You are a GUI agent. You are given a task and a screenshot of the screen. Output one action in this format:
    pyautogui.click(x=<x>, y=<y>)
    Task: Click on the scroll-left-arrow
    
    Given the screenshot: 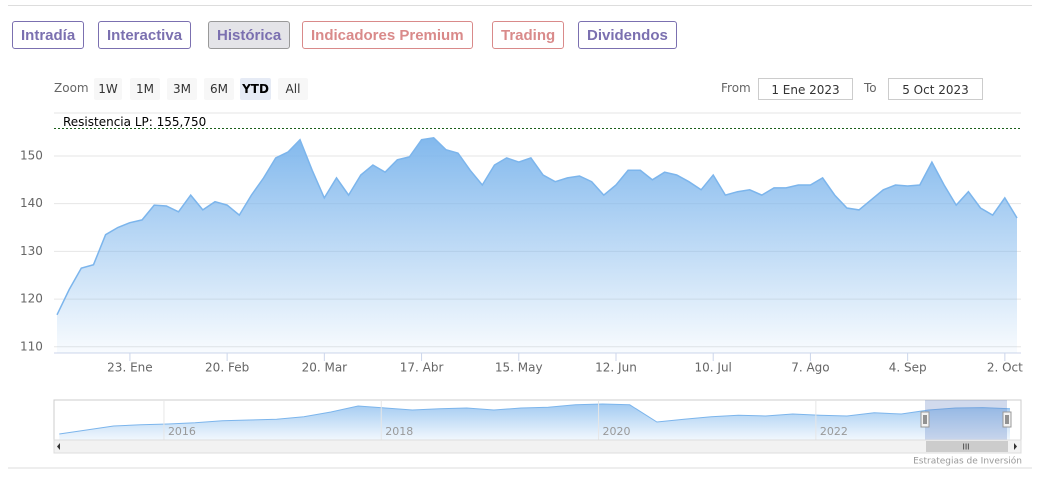 What is the action you would take?
    pyautogui.click(x=58, y=446)
    